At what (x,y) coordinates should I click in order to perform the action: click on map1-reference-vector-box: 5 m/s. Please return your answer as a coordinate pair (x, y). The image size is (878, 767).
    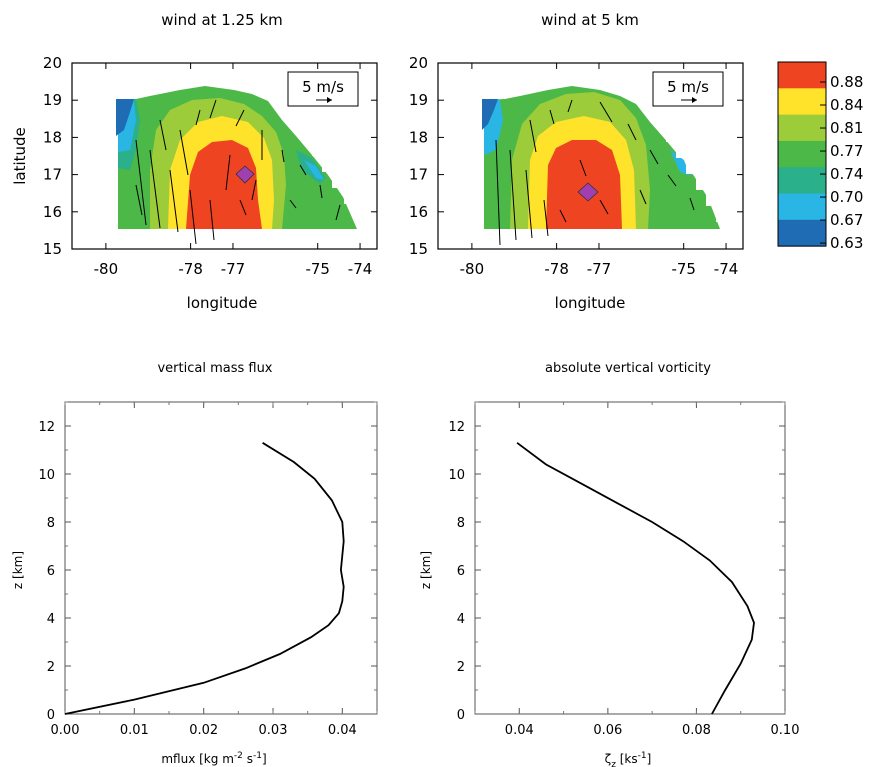
    Looking at the image, I should click on (323, 89).